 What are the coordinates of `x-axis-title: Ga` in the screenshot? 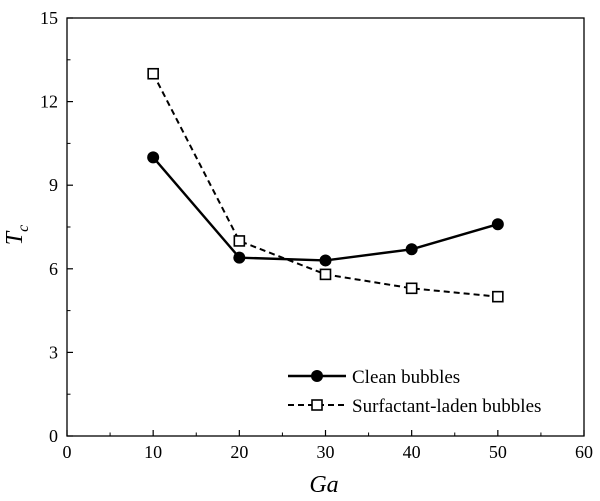 It's located at (323, 485).